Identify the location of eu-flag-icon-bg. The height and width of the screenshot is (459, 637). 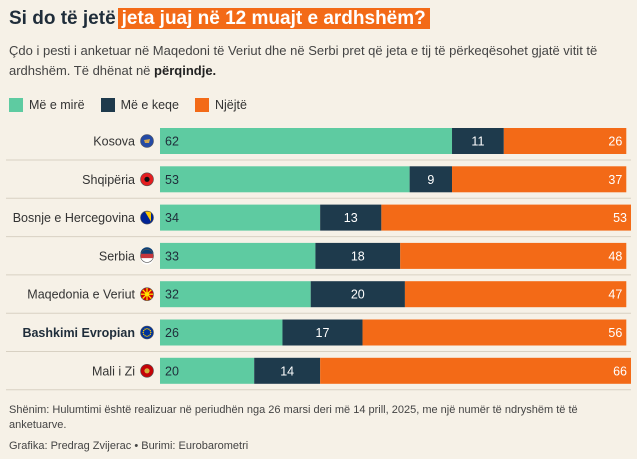
(147, 332).